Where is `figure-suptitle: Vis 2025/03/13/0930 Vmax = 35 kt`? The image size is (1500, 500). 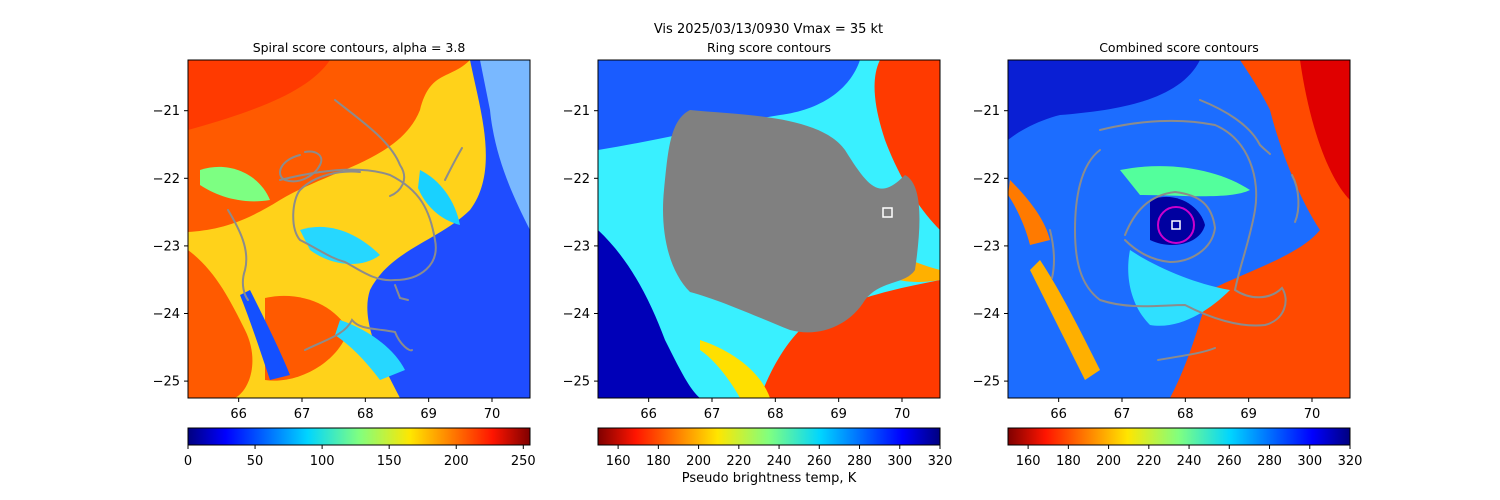
figure-suptitle: Vis 2025/03/13/0930 Vmax = 35 kt is located at coordinates (768, 29).